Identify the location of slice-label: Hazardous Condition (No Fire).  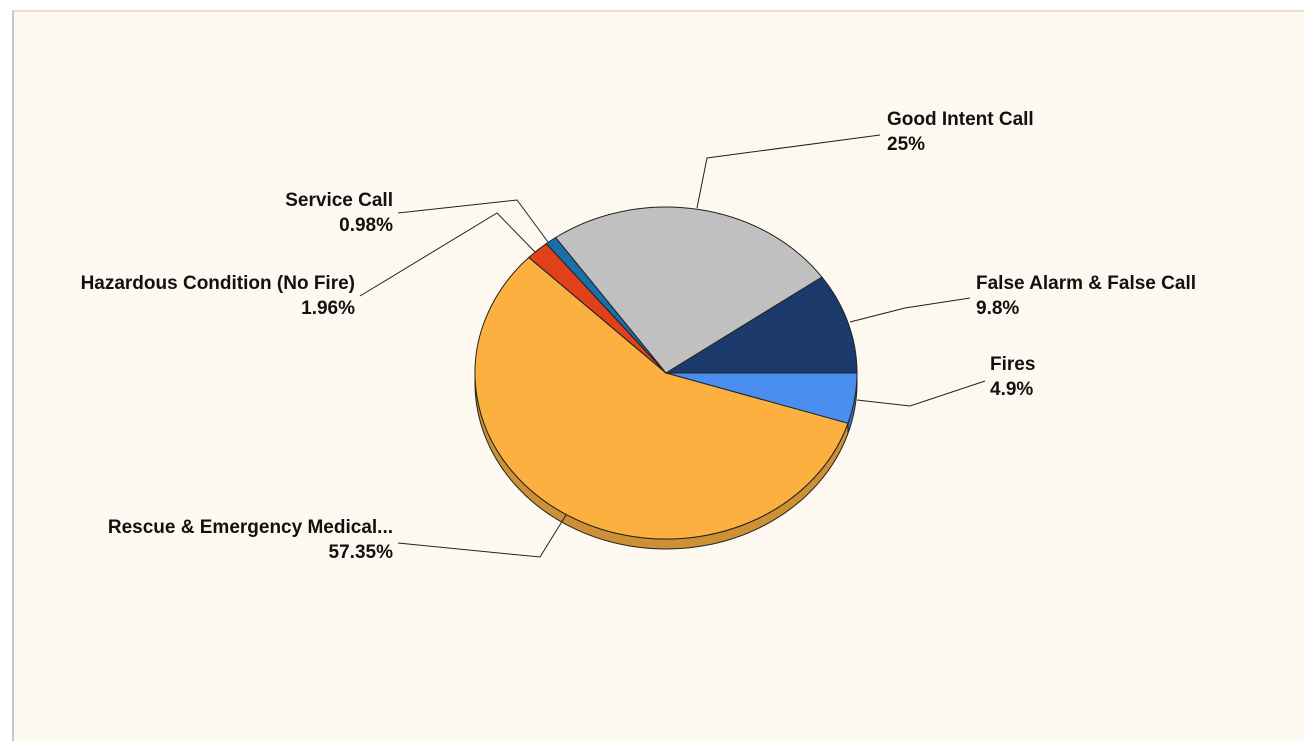
(218, 283).